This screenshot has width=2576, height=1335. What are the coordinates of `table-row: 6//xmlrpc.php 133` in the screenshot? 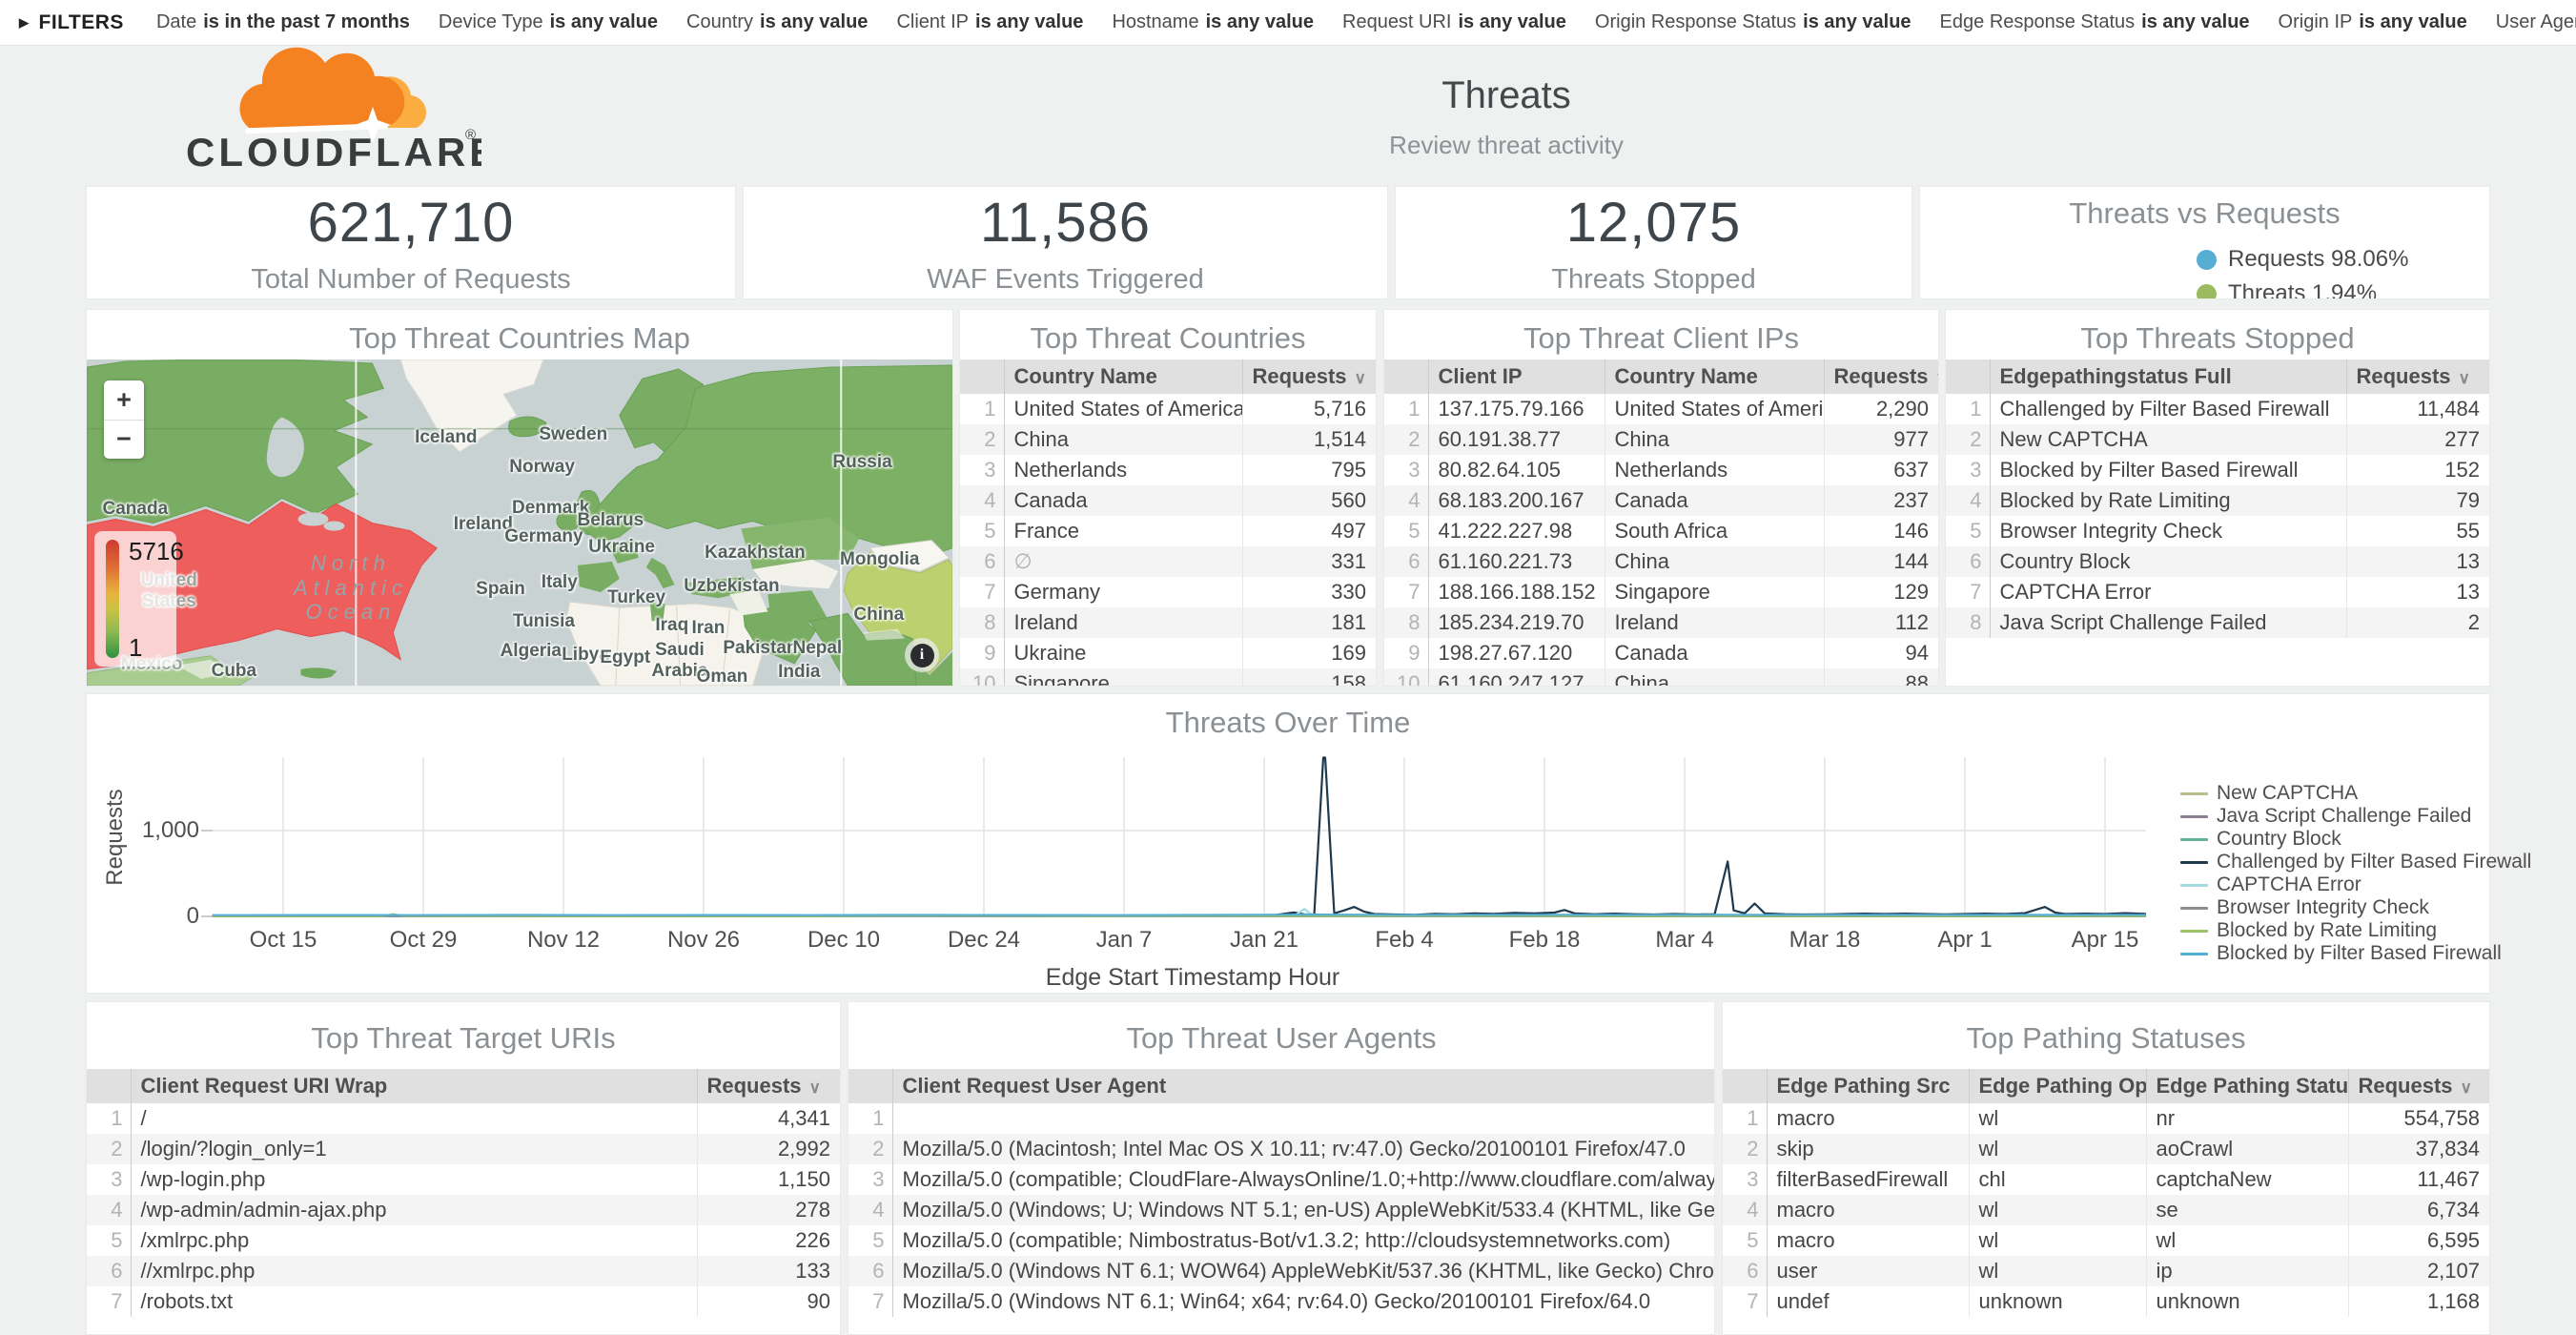 It's located at (463, 1271).